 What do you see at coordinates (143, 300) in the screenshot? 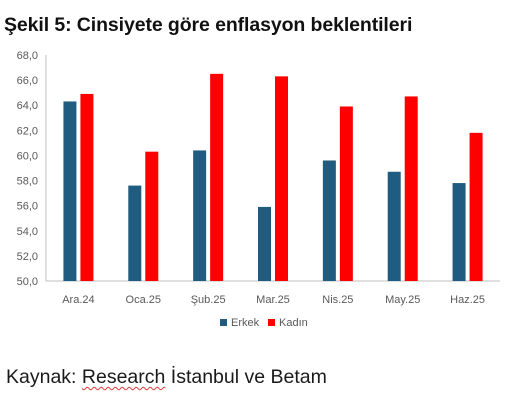
I see `x-tick-label: Oca.25` at bounding box center [143, 300].